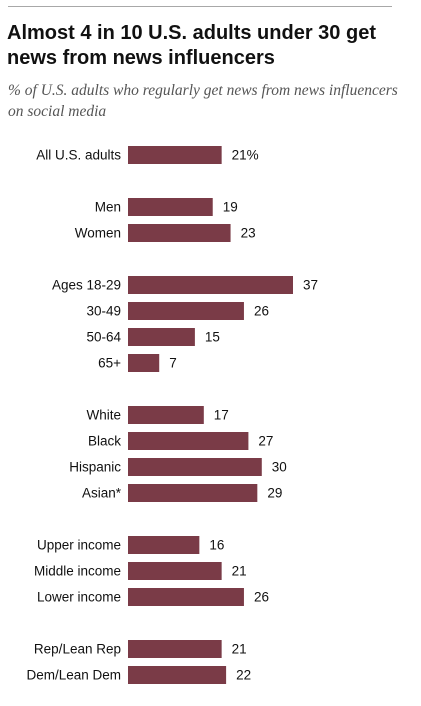 This screenshot has width=421, height=706. I want to click on bar-black, so click(188, 441).